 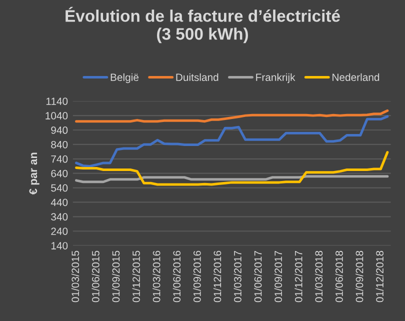 What do you see at coordinates (356, 77) in the screenshot?
I see `legend-label: Nederland` at bounding box center [356, 77].